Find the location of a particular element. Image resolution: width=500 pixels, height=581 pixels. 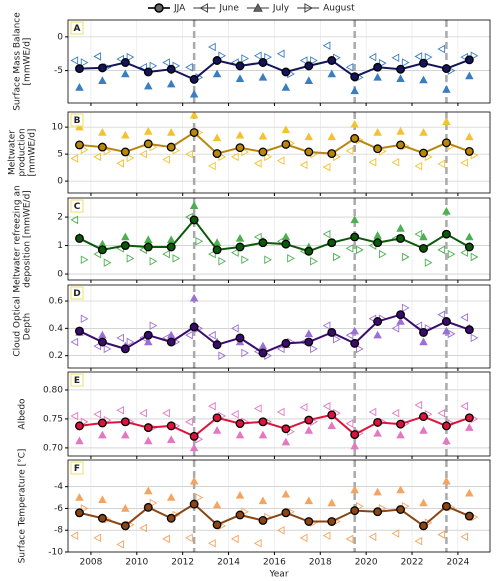

y-tick-label: -10 is located at coordinates (55, 553).